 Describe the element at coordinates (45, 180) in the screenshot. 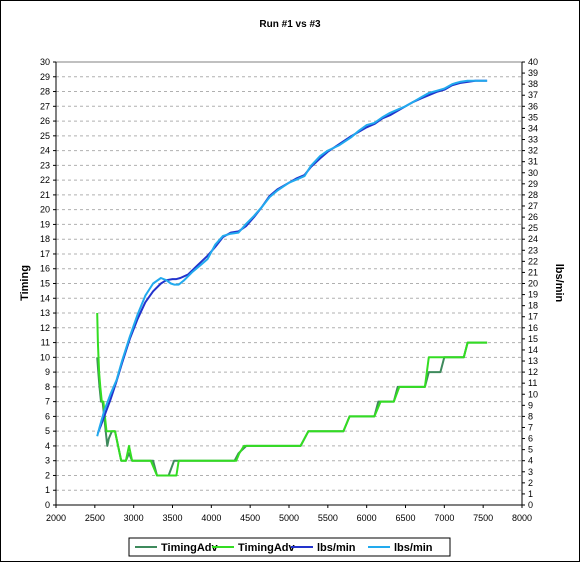

I see `y-left-tick-label: 22` at that location.